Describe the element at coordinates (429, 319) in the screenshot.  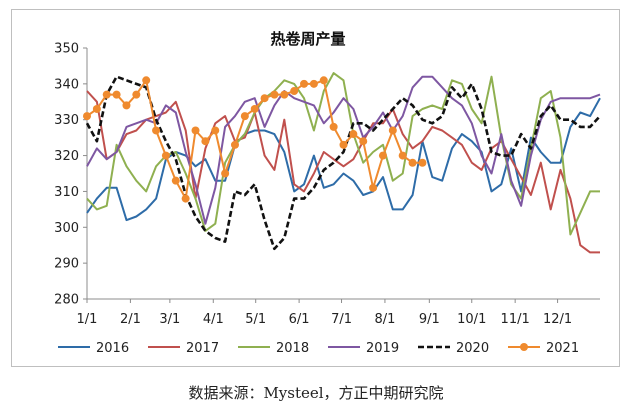
I see `x-tick-label: 9/1` at that location.